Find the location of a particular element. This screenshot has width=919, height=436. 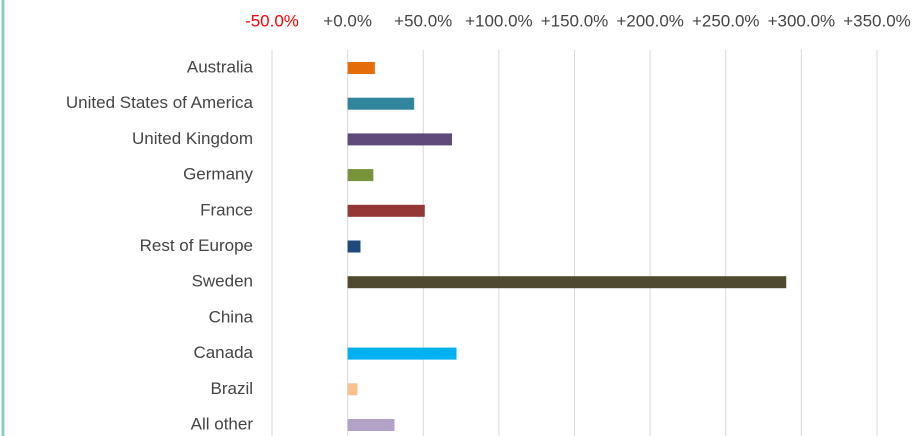

x-tick-label: +150.0% is located at coordinates (575, 20).